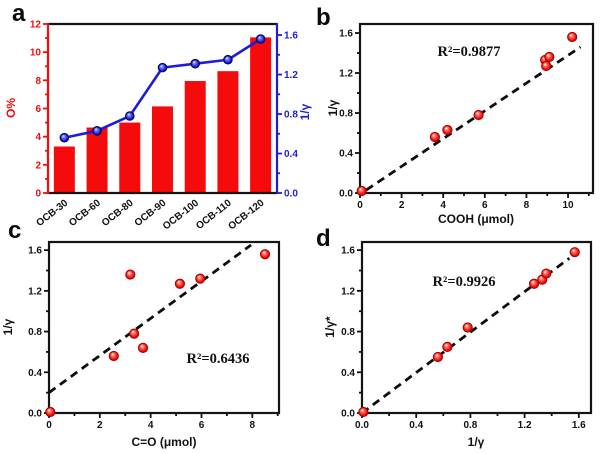  Describe the element at coordinates (323, 17) in the screenshot. I see `panel-label-b: b` at that location.